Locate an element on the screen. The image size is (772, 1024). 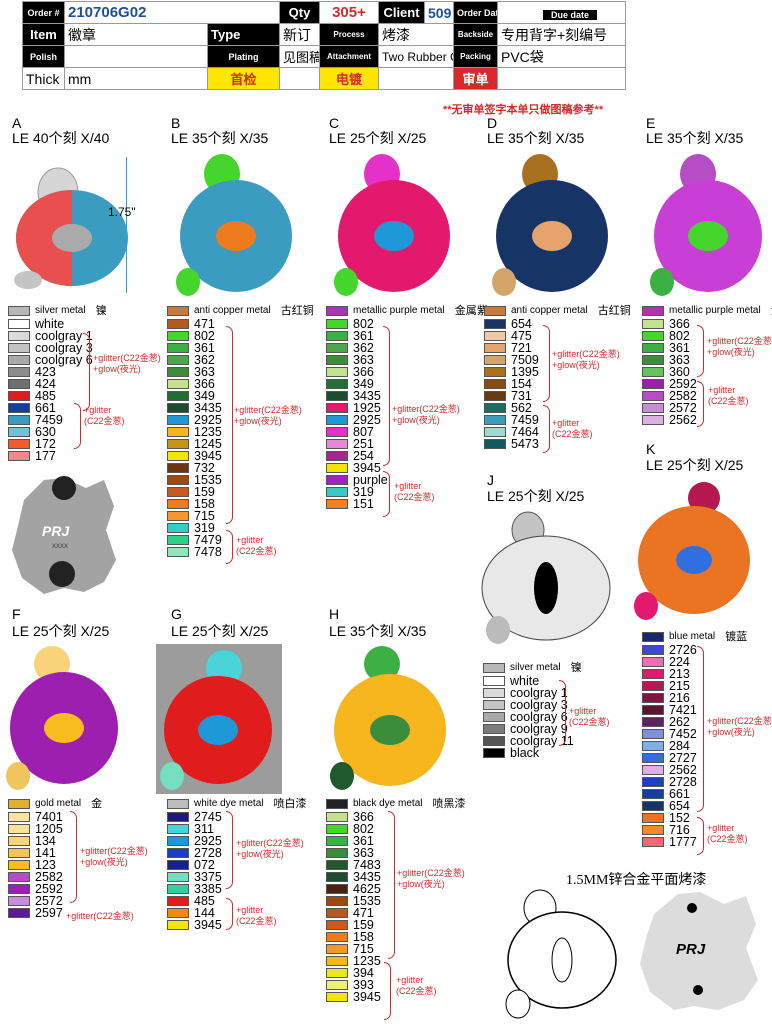
color-row: 349 is located at coordinates (406, 384).